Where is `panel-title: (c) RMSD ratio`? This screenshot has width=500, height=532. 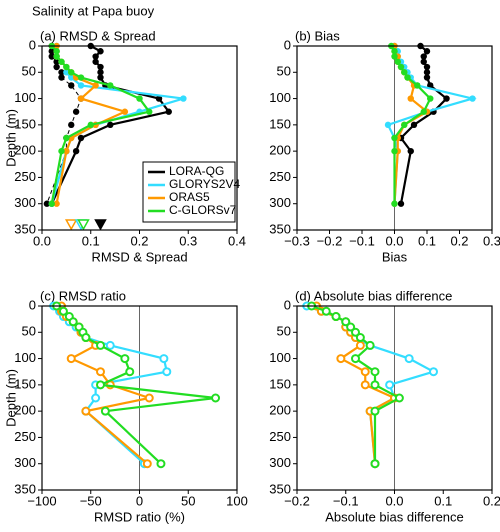
panel-title: (c) RMSD ratio is located at coordinates (83, 295).